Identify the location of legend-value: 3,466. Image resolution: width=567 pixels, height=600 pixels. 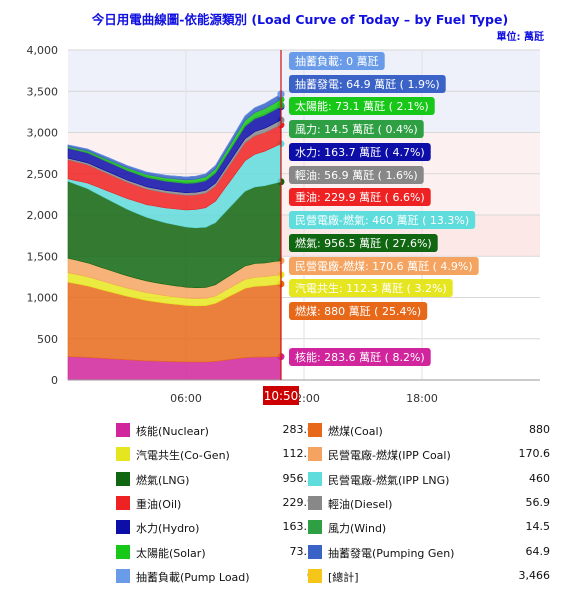
(534, 575).